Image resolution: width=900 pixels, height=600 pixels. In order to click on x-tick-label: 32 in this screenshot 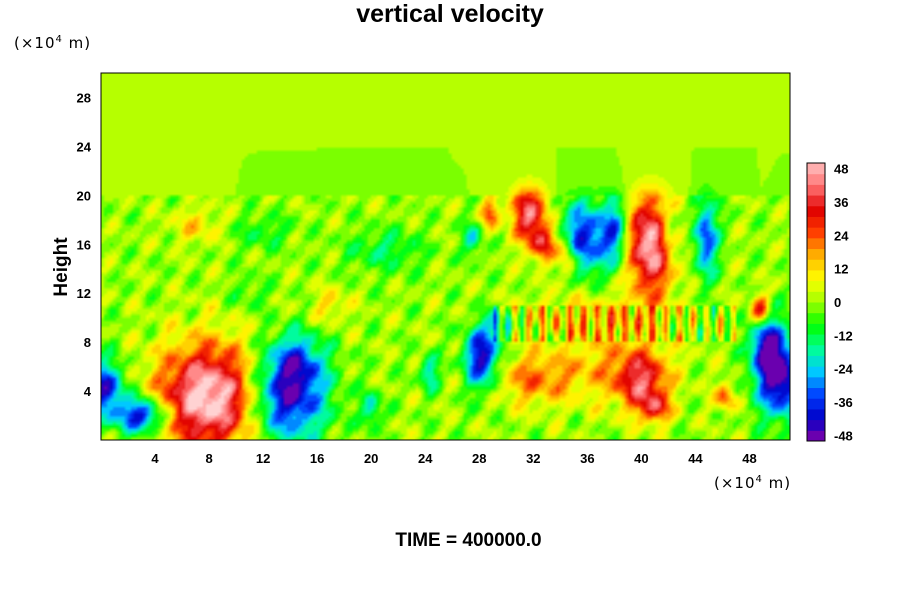, I will do `click(533, 458)`.